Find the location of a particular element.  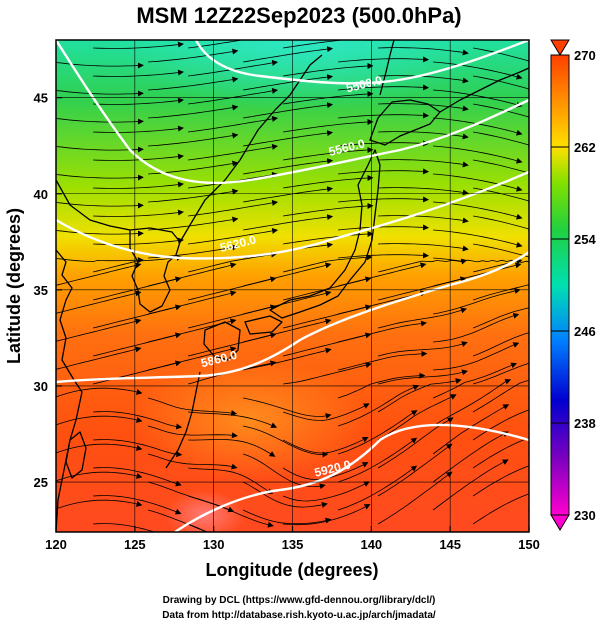

y-tick-label-30: 30 is located at coordinates (41, 386).